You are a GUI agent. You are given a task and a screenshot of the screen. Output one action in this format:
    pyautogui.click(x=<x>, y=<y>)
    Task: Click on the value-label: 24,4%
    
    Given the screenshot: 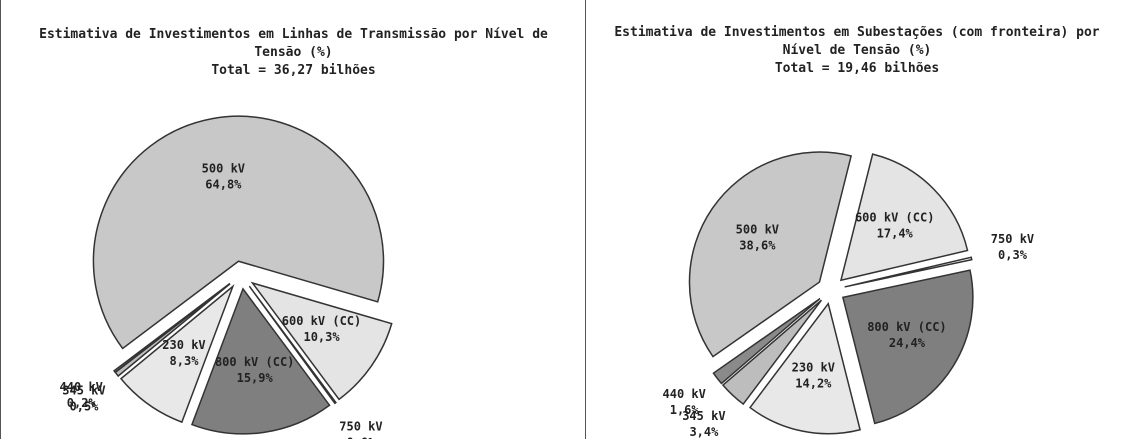 What is the action you would take?
    pyautogui.click(x=907, y=343)
    